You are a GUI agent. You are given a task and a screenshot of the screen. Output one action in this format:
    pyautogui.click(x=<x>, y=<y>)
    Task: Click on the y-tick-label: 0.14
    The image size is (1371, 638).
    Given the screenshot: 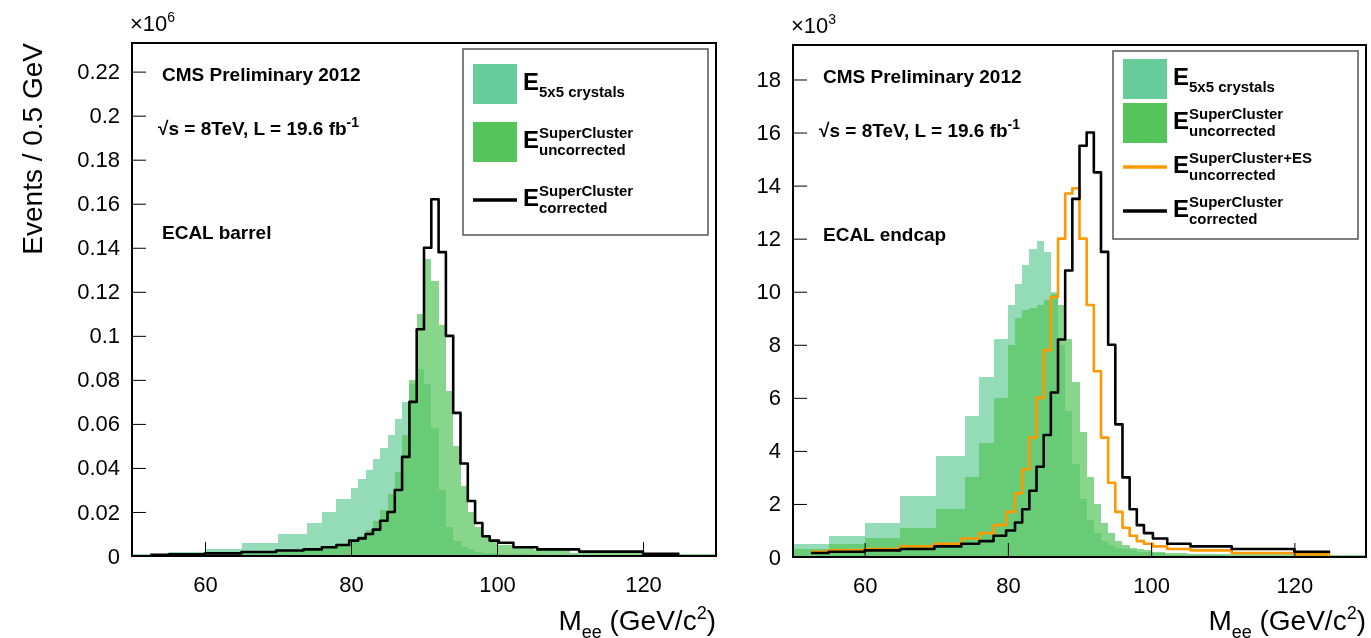 What is the action you would take?
    pyautogui.click(x=98, y=248)
    